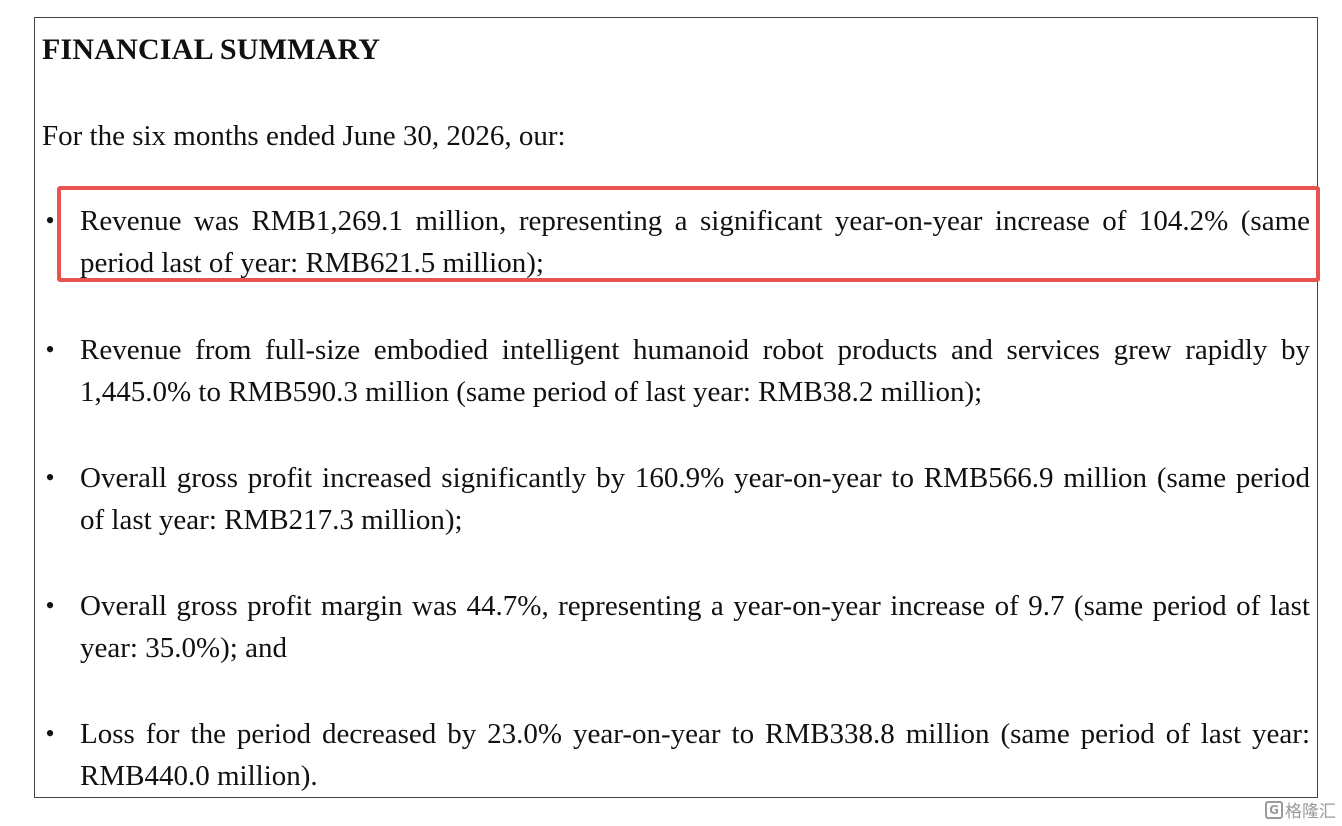 This screenshot has width=1342, height=826. What do you see at coordinates (1274, 809) in the screenshot?
I see `watermark-logo-icon: G` at bounding box center [1274, 809].